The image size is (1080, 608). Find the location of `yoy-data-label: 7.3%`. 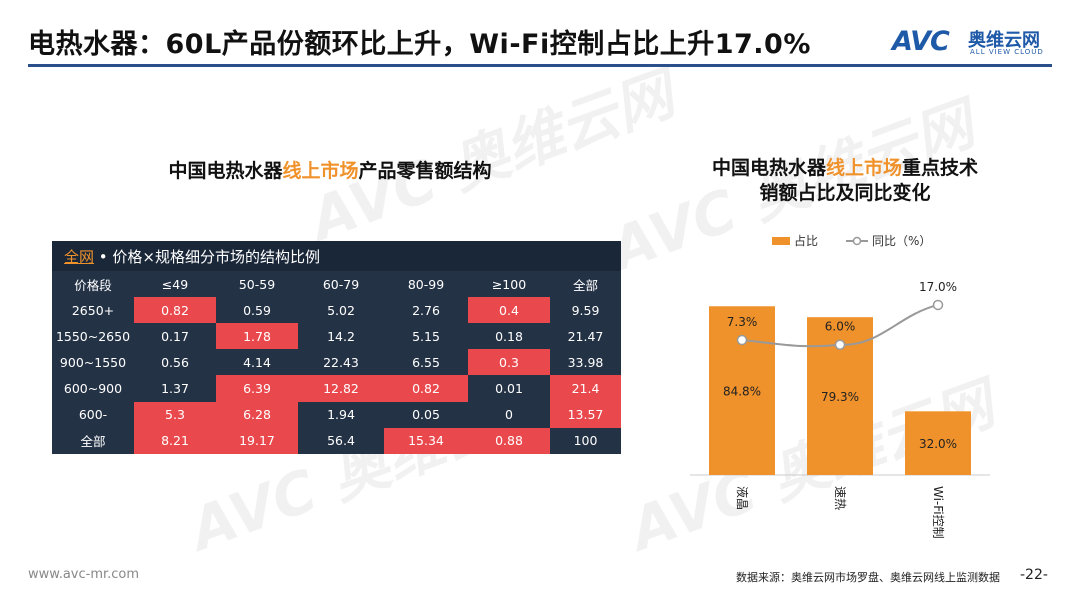

yoy-data-label: 7.3% is located at coordinates (742, 322).